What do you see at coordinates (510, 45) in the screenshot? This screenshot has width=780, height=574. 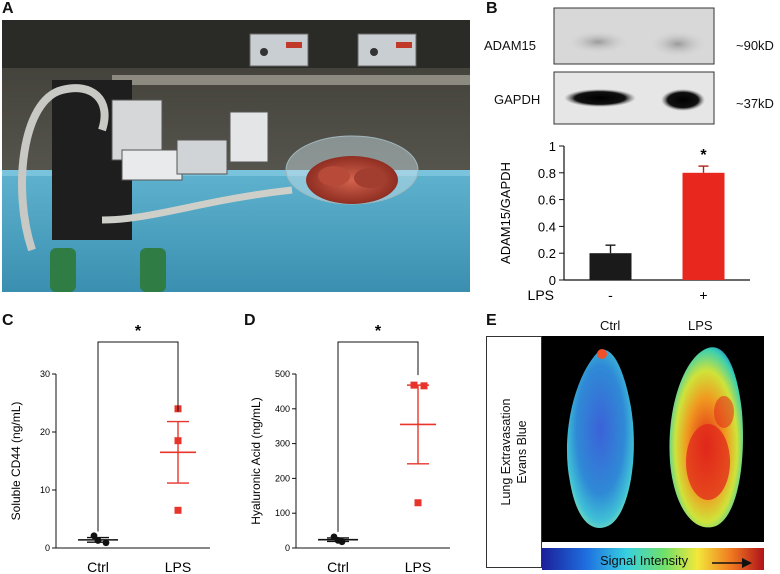 I see `blot-label-adam15: ADAM15` at bounding box center [510, 45].